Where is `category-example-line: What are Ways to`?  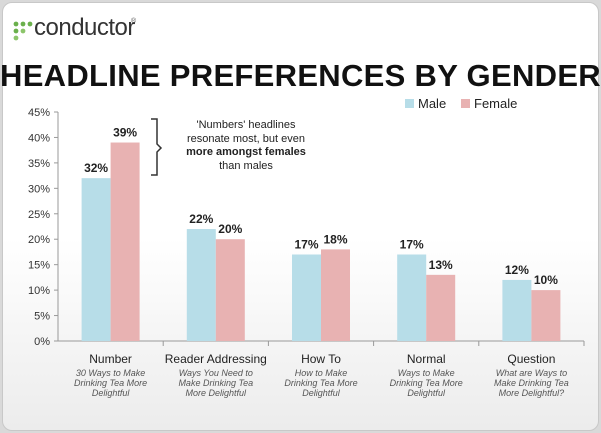 category-example-line: What are Ways to is located at coordinates (531, 373).